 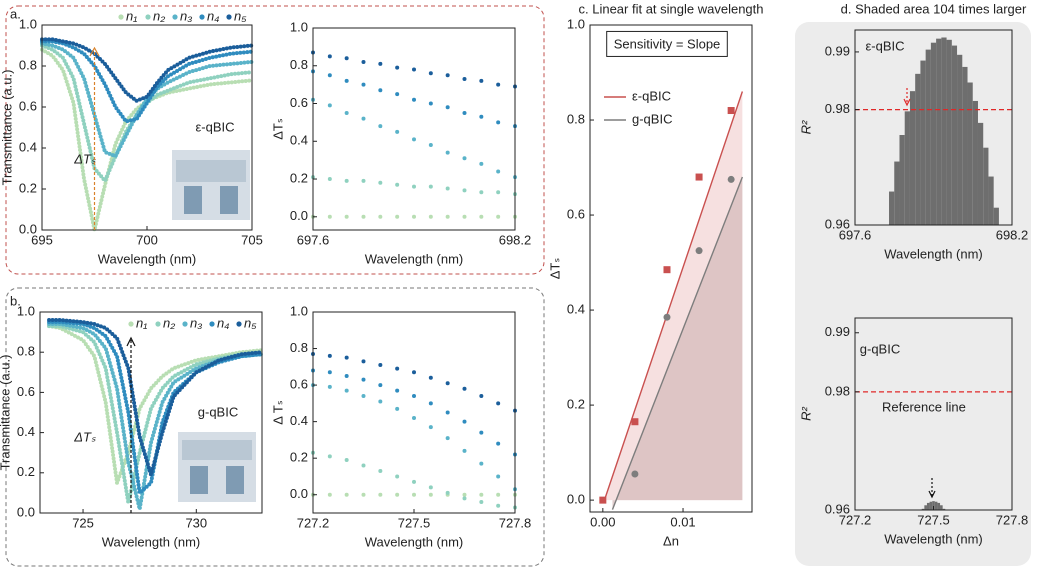 I want to click on x-tick-label: 700, so click(x=147, y=239).